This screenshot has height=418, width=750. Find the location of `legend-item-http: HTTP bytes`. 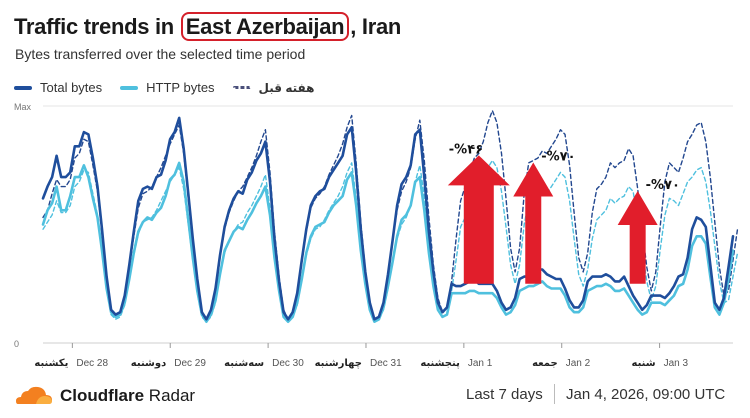

legend-item-http: HTTP bytes is located at coordinates (167, 87).